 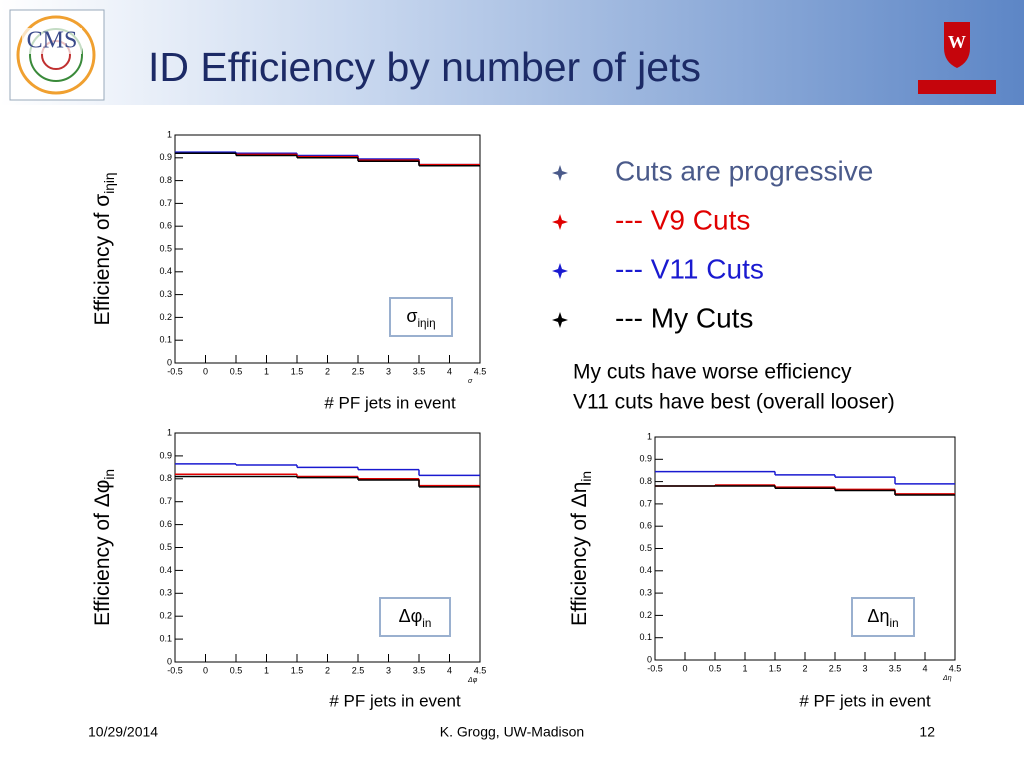 What do you see at coordinates (957, 42) in the screenshot?
I see `svg-text: W` at bounding box center [957, 42].